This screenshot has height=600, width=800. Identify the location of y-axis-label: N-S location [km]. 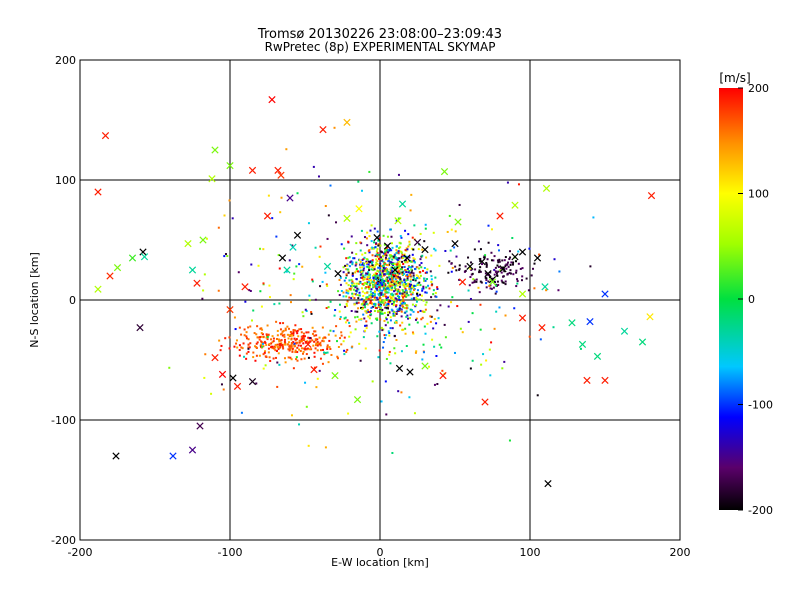
(34, 300).